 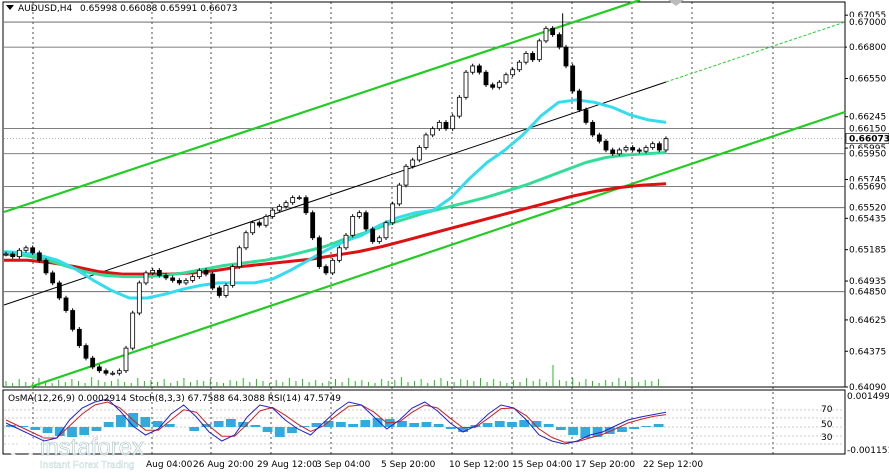 What do you see at coordinates (867, 388) in the screenshot?
I see `price-tick-label: 0.64090` at bounding box center [867, 388].